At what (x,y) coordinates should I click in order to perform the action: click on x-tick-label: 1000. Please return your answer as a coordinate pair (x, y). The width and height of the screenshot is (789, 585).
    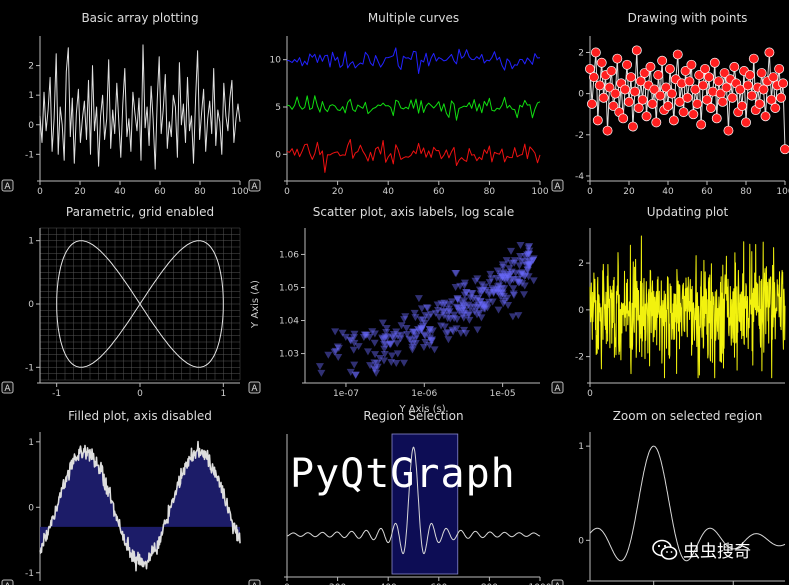
    Looking at the image, I should click on (540, 584).